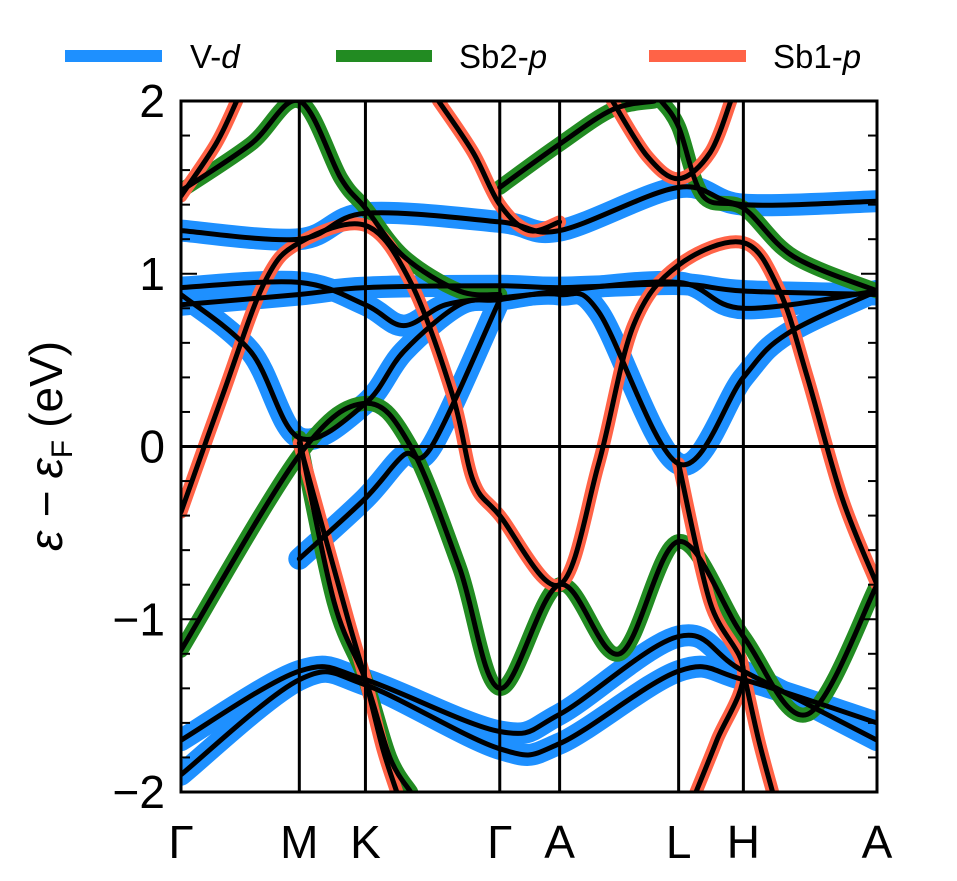 The image size is (957, 881). I want to click on k-point-label-7: A, so click(877, 842).